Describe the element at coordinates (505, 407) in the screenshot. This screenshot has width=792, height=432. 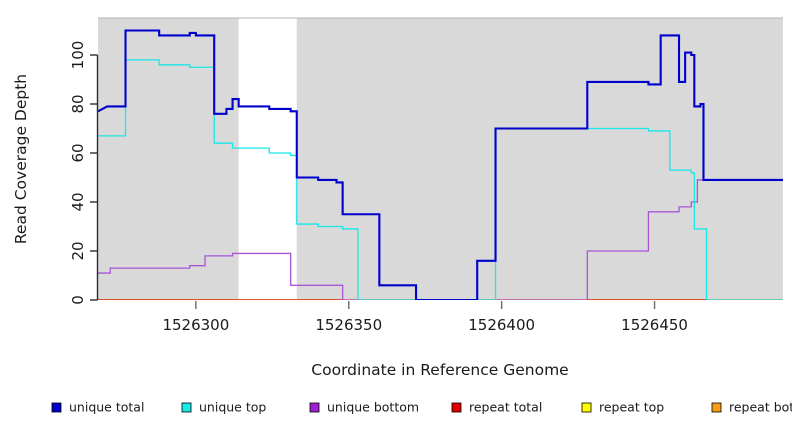
I see `legend-label: repeat total` at that location.